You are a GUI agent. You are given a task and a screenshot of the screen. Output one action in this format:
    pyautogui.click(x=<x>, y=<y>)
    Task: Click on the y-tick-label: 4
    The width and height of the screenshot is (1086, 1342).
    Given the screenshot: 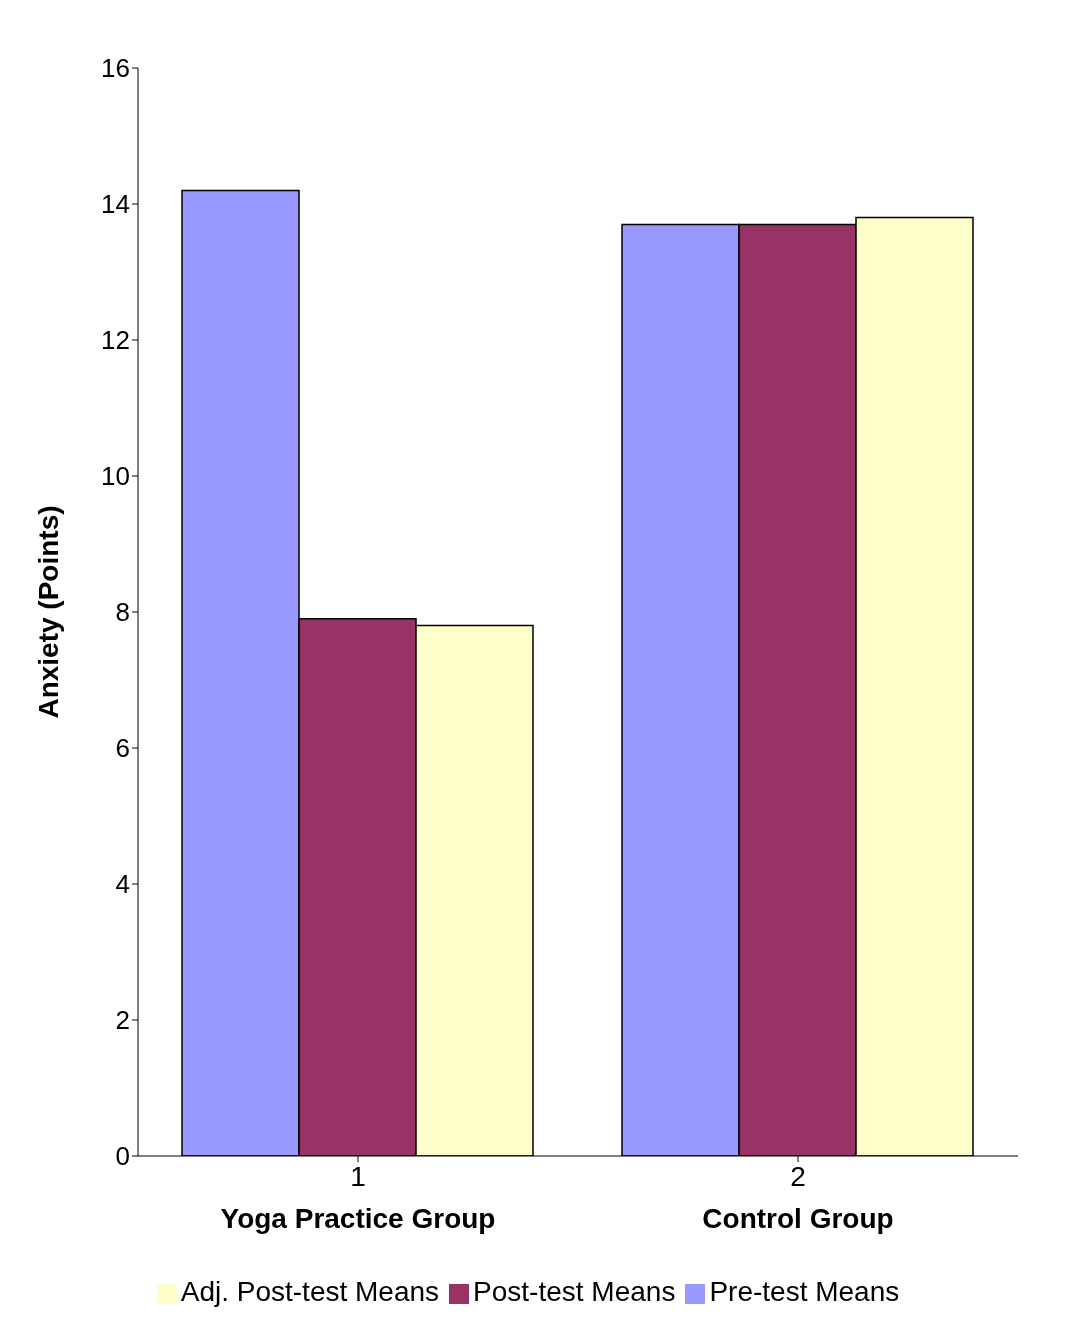 What is the action you would take?
    pyautogui.click(x=122, y=884)
    